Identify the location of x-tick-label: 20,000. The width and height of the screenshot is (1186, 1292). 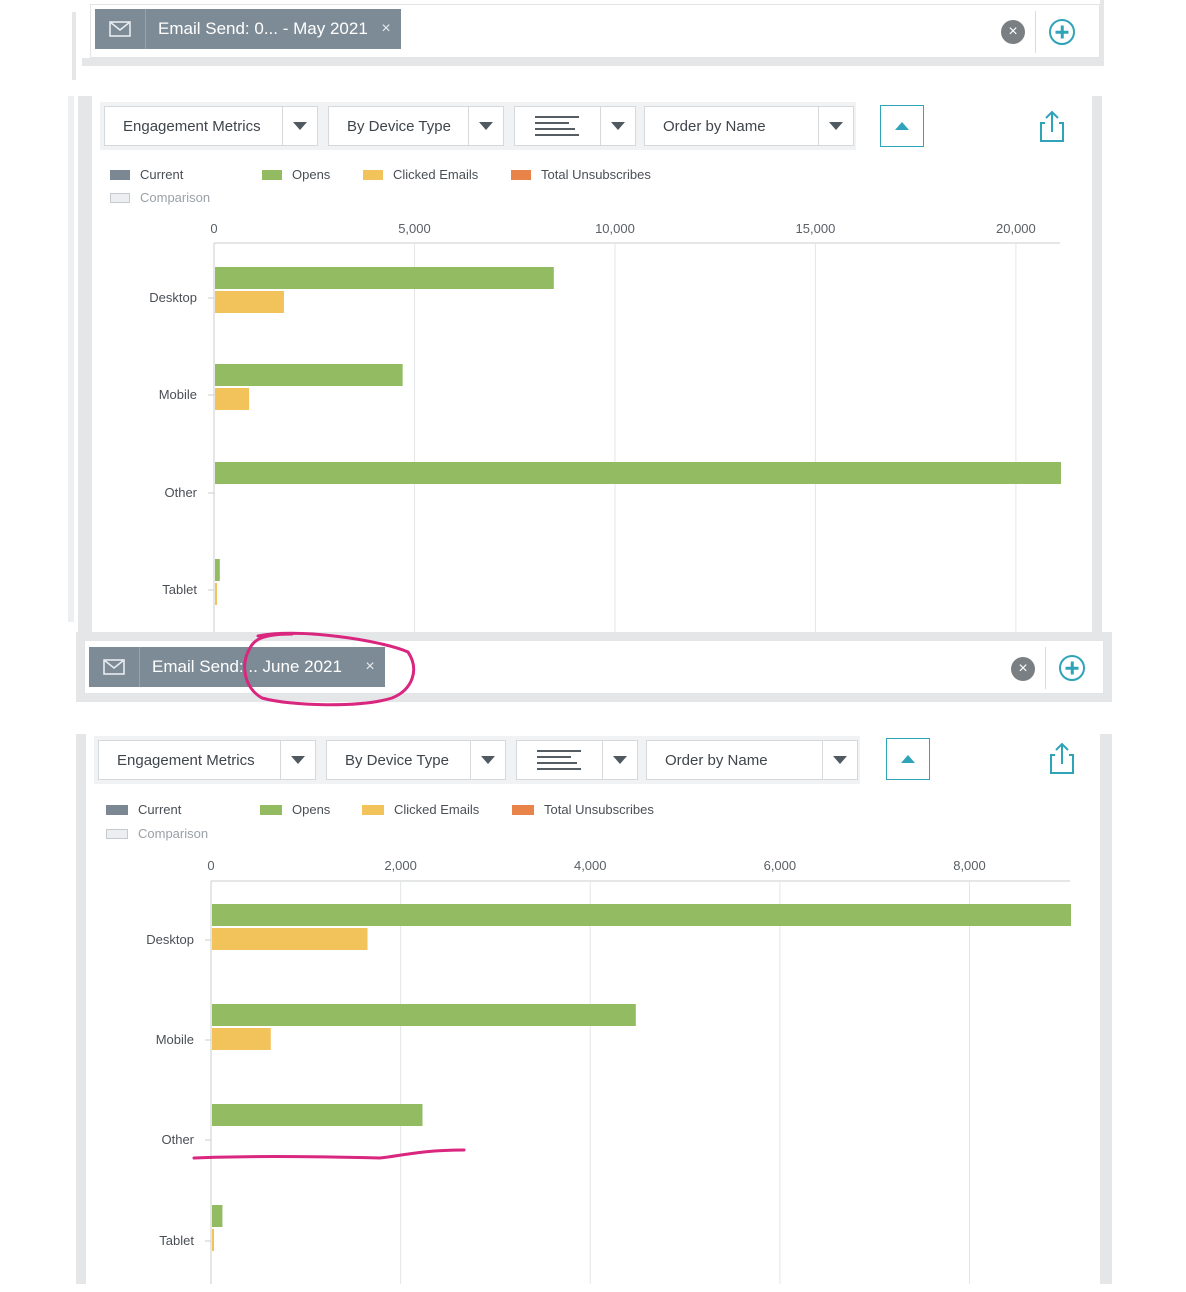
(1016, 228).